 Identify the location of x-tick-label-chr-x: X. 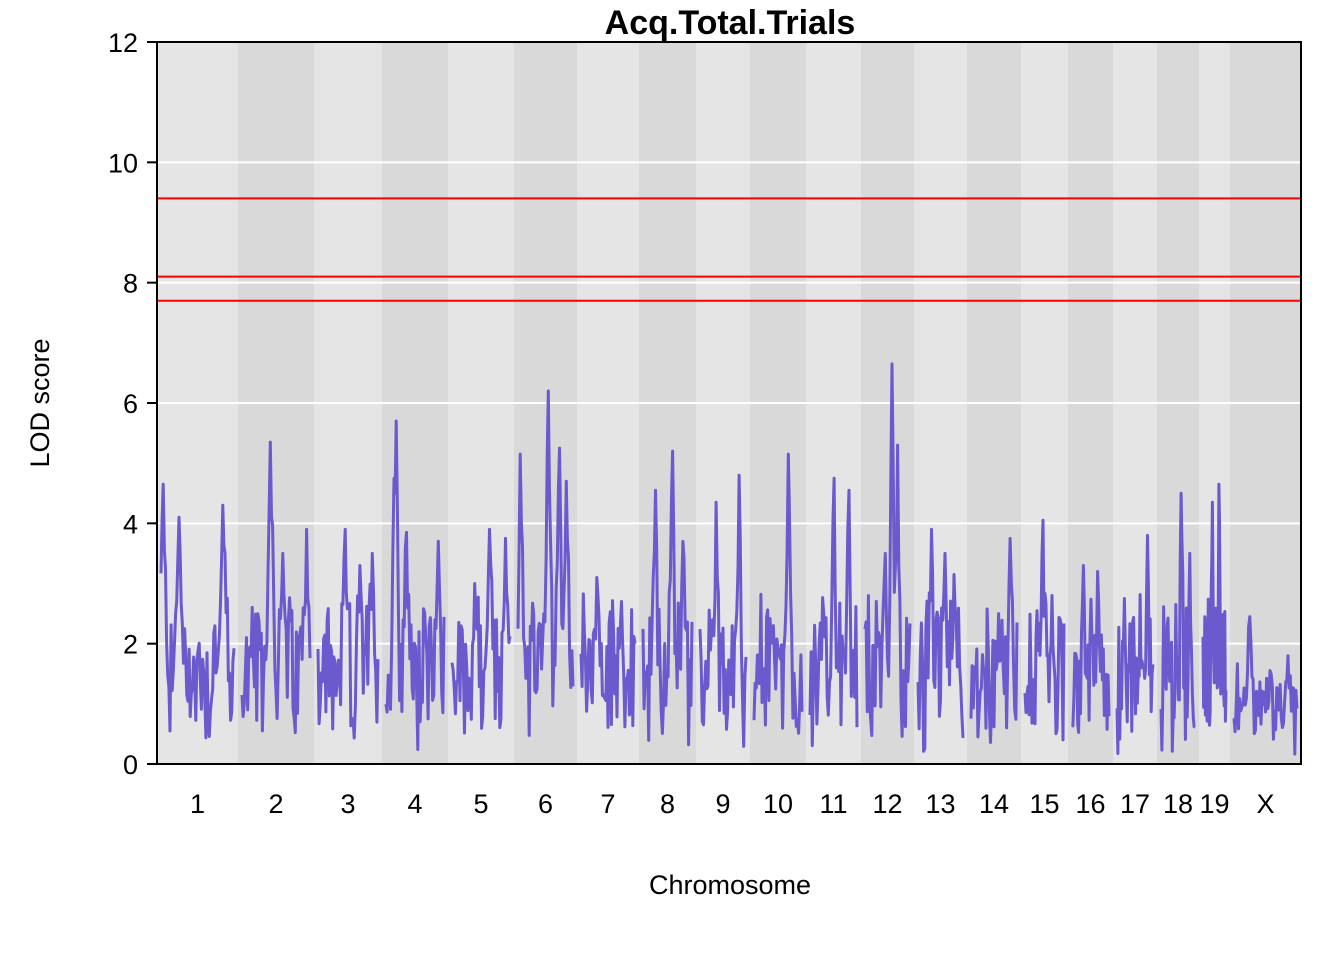
(1265, 804).